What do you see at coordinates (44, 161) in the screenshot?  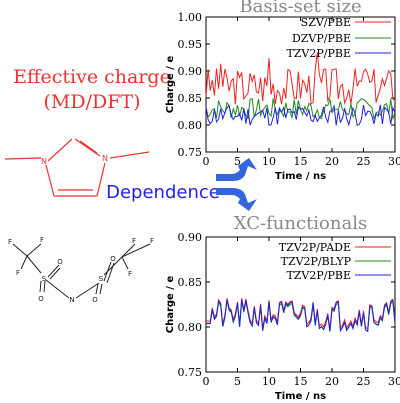 I see `cation-atom-n1: N` at bounding box center [44, 161].